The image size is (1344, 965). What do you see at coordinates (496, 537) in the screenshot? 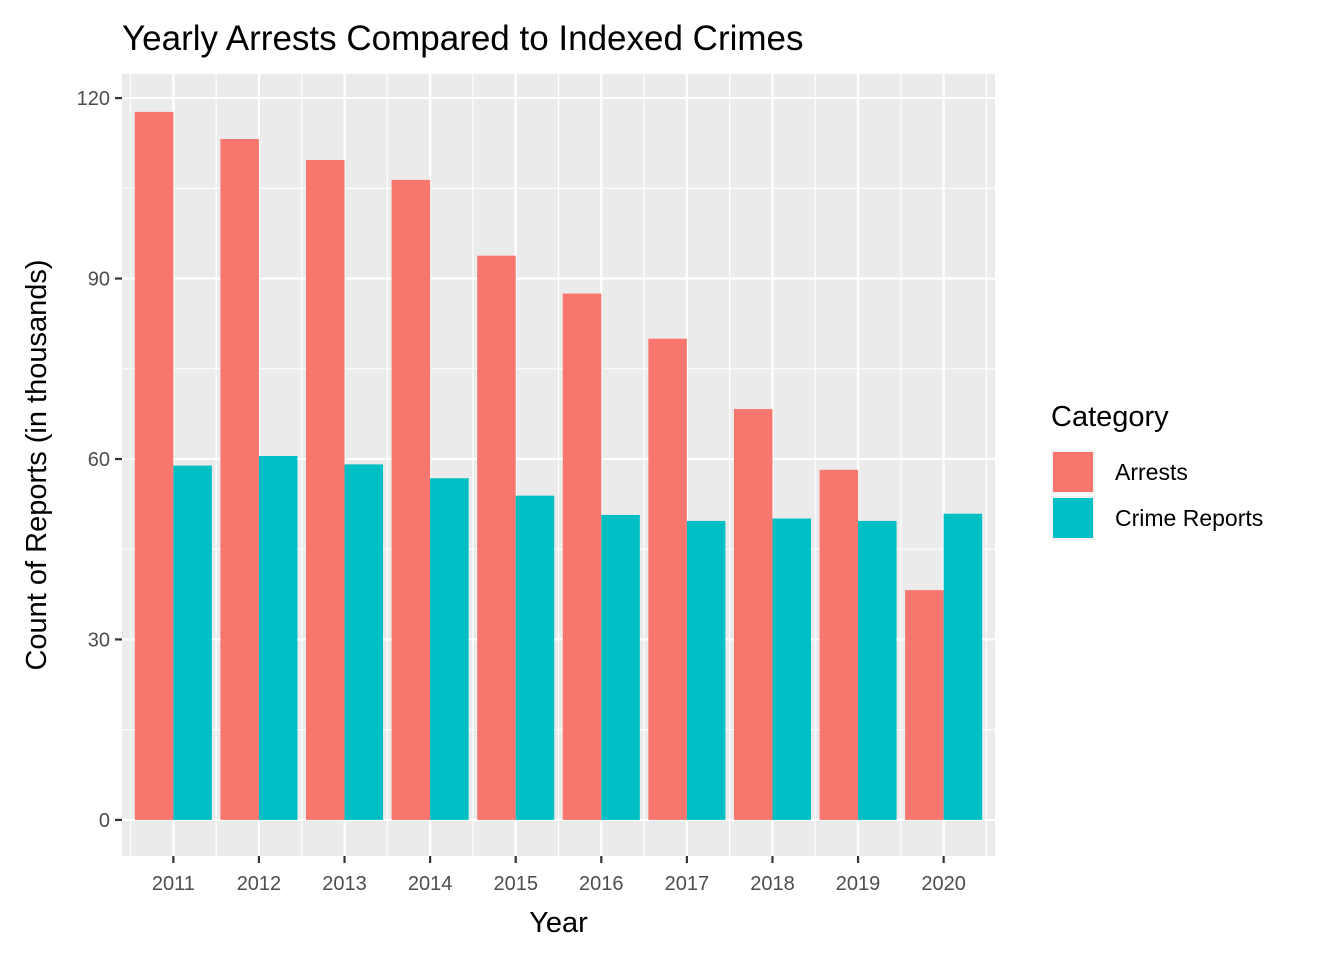
I see `bar-arrests-2015` at bounding box center [496, 537].